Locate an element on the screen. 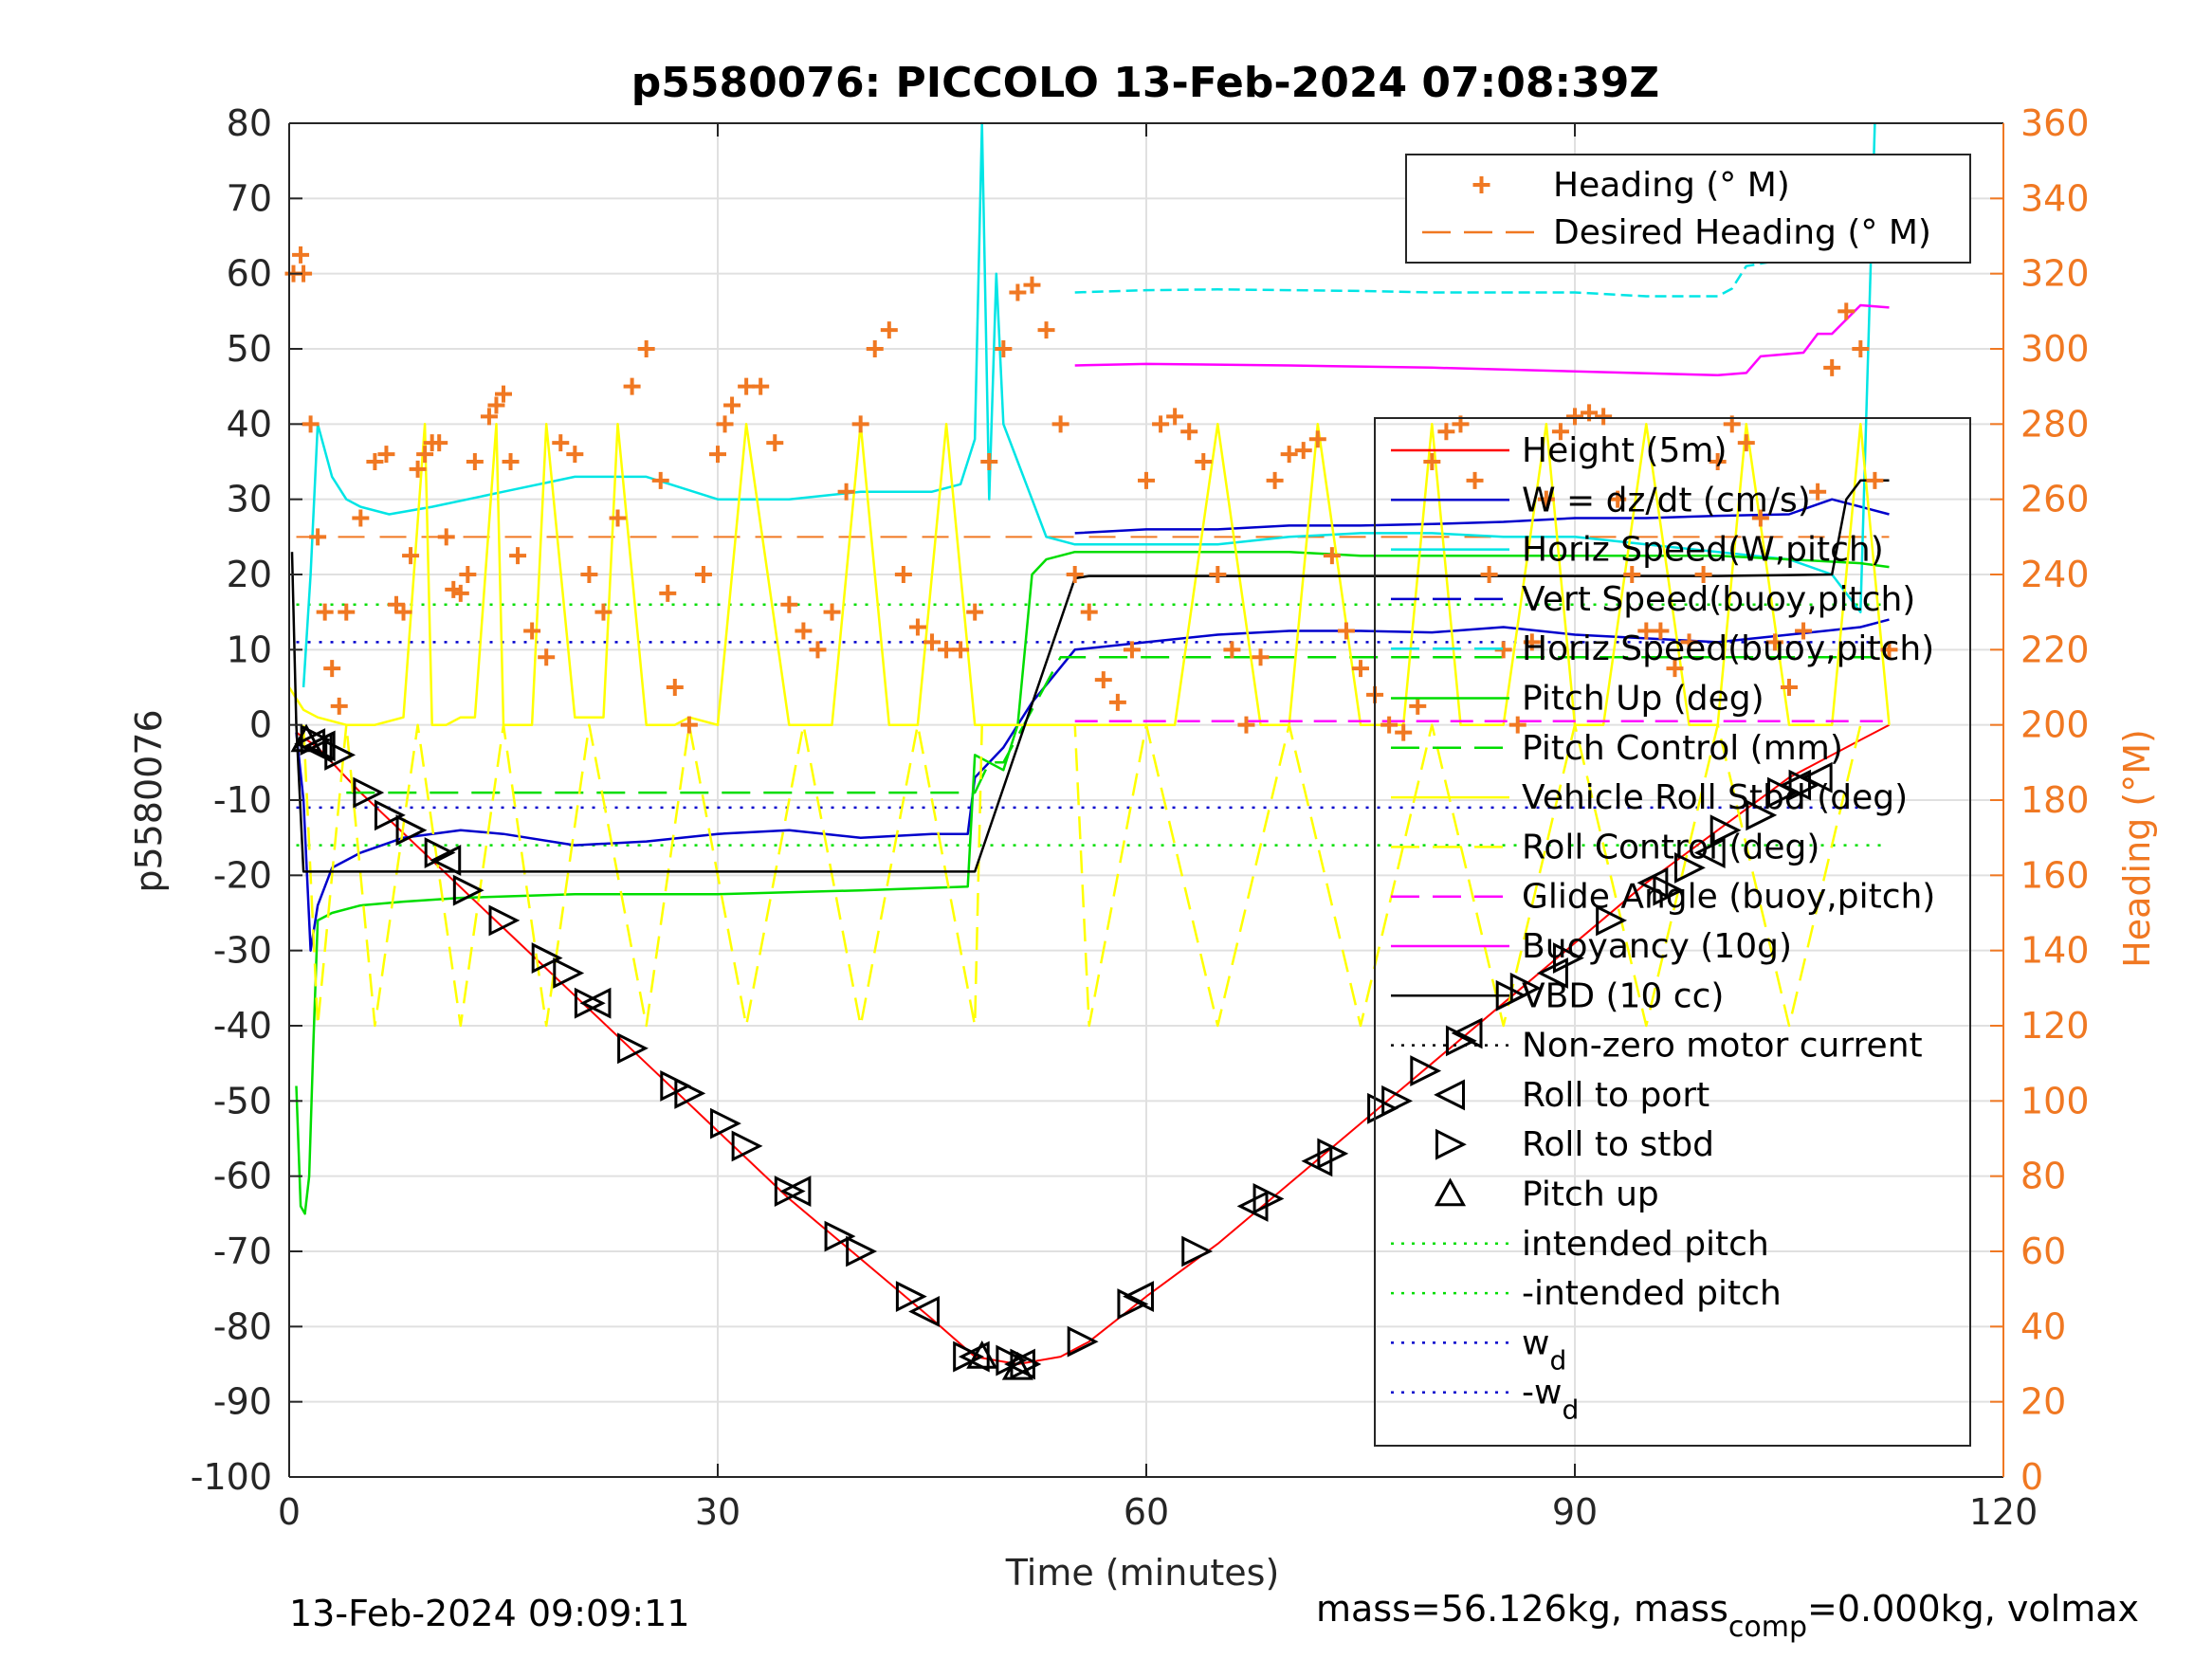  legend-main-entry: Vert Speed(buoy,pitch) is located at coordinates (1718, 599).